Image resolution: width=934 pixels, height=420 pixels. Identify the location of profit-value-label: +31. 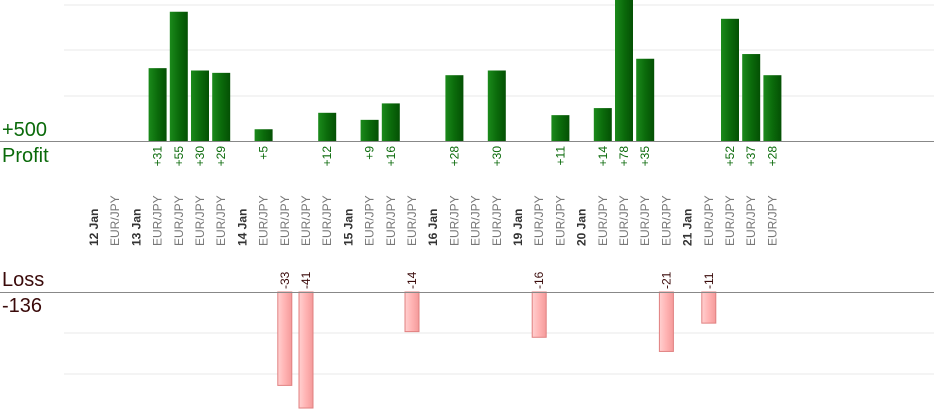
(158, 156).